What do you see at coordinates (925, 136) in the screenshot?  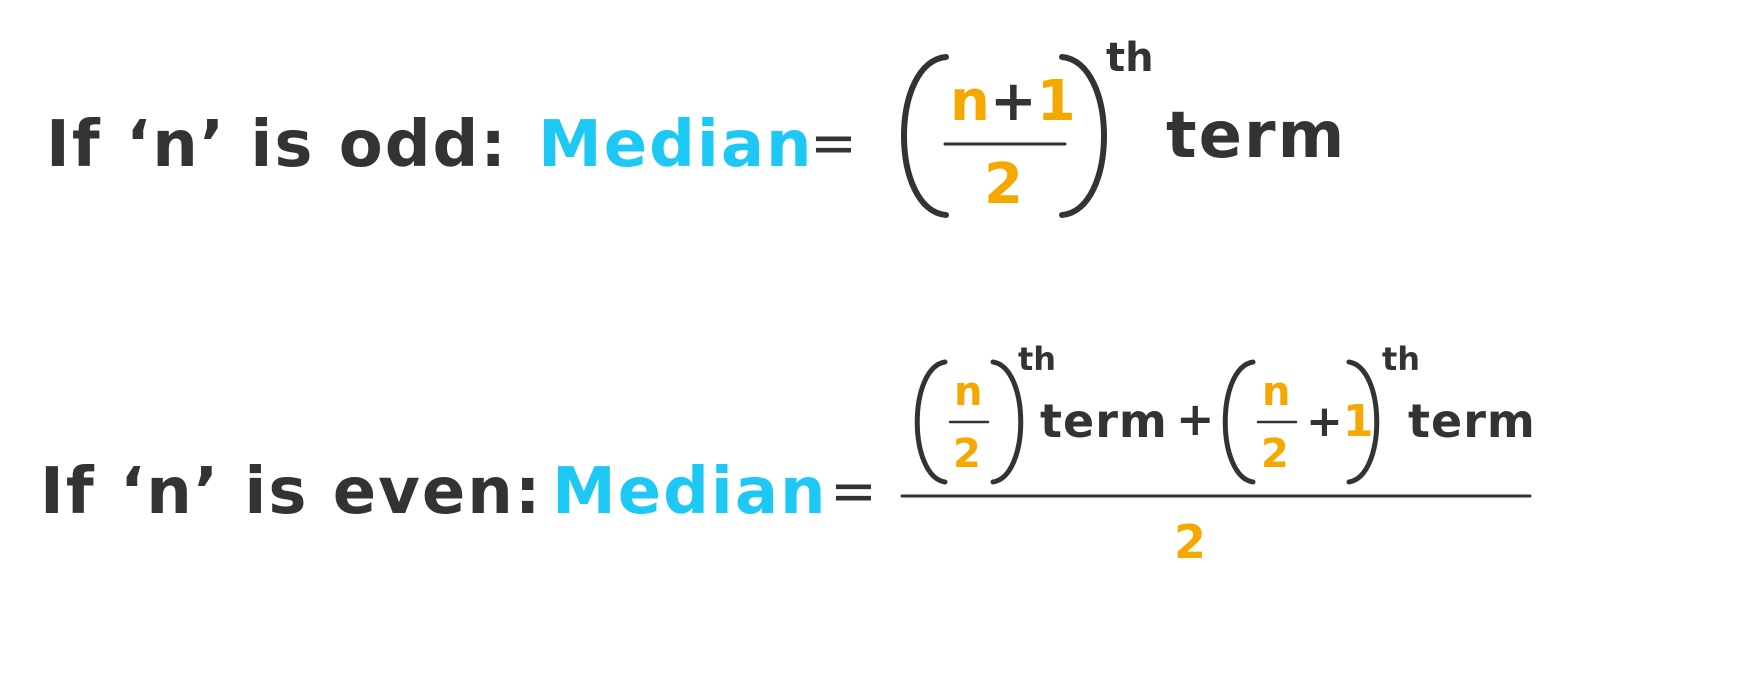 I see `odd-left-parenthesis` at bounding box center [925, 136].